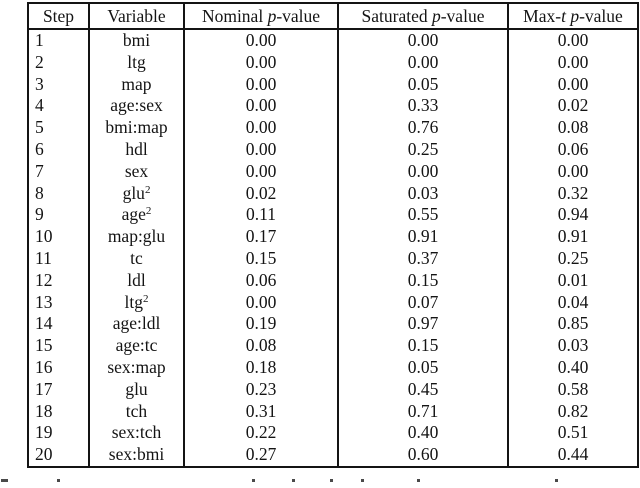 The width and height of the screenshot is (640, 488). Describe the element at coordinates (333, 367) in the screenshot. I see `table-row: 16 sex:map 0.18 0.05 0.40` at that location.